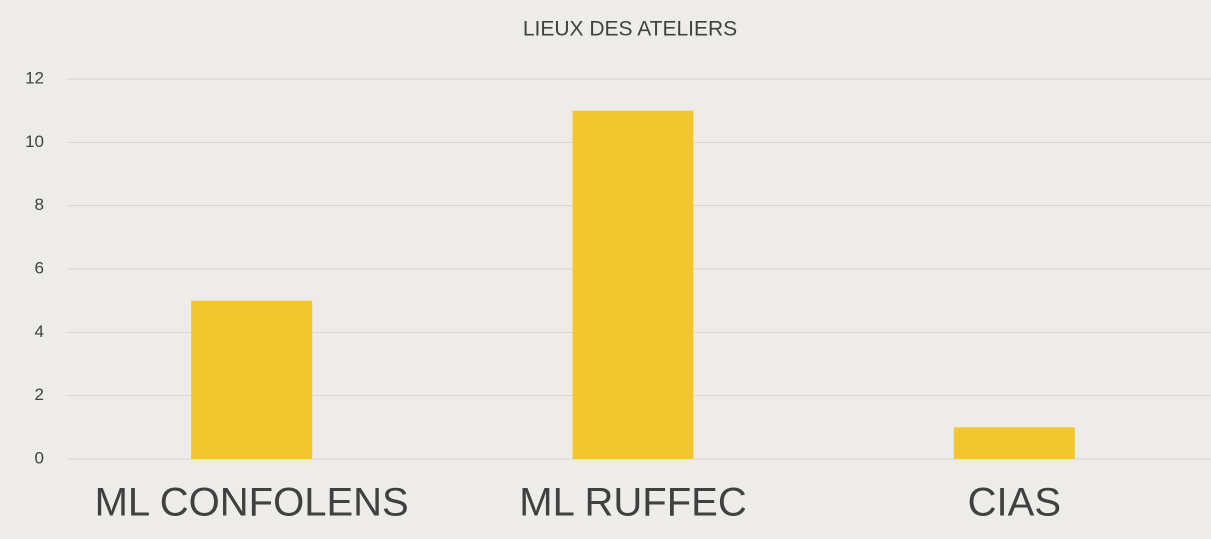  What do you see at coordinates (39, 267) in the screenshot?
I see `y-tick-label: 6` at bounding box center [39, 267].